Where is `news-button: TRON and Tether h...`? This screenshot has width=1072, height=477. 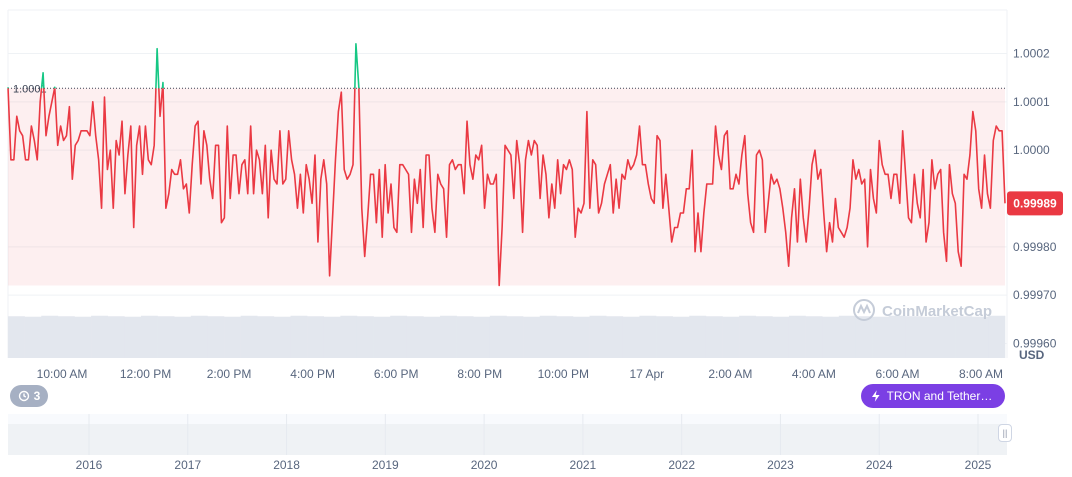 news-button: TRON and Tether h... is located at coordinates (933, 396).